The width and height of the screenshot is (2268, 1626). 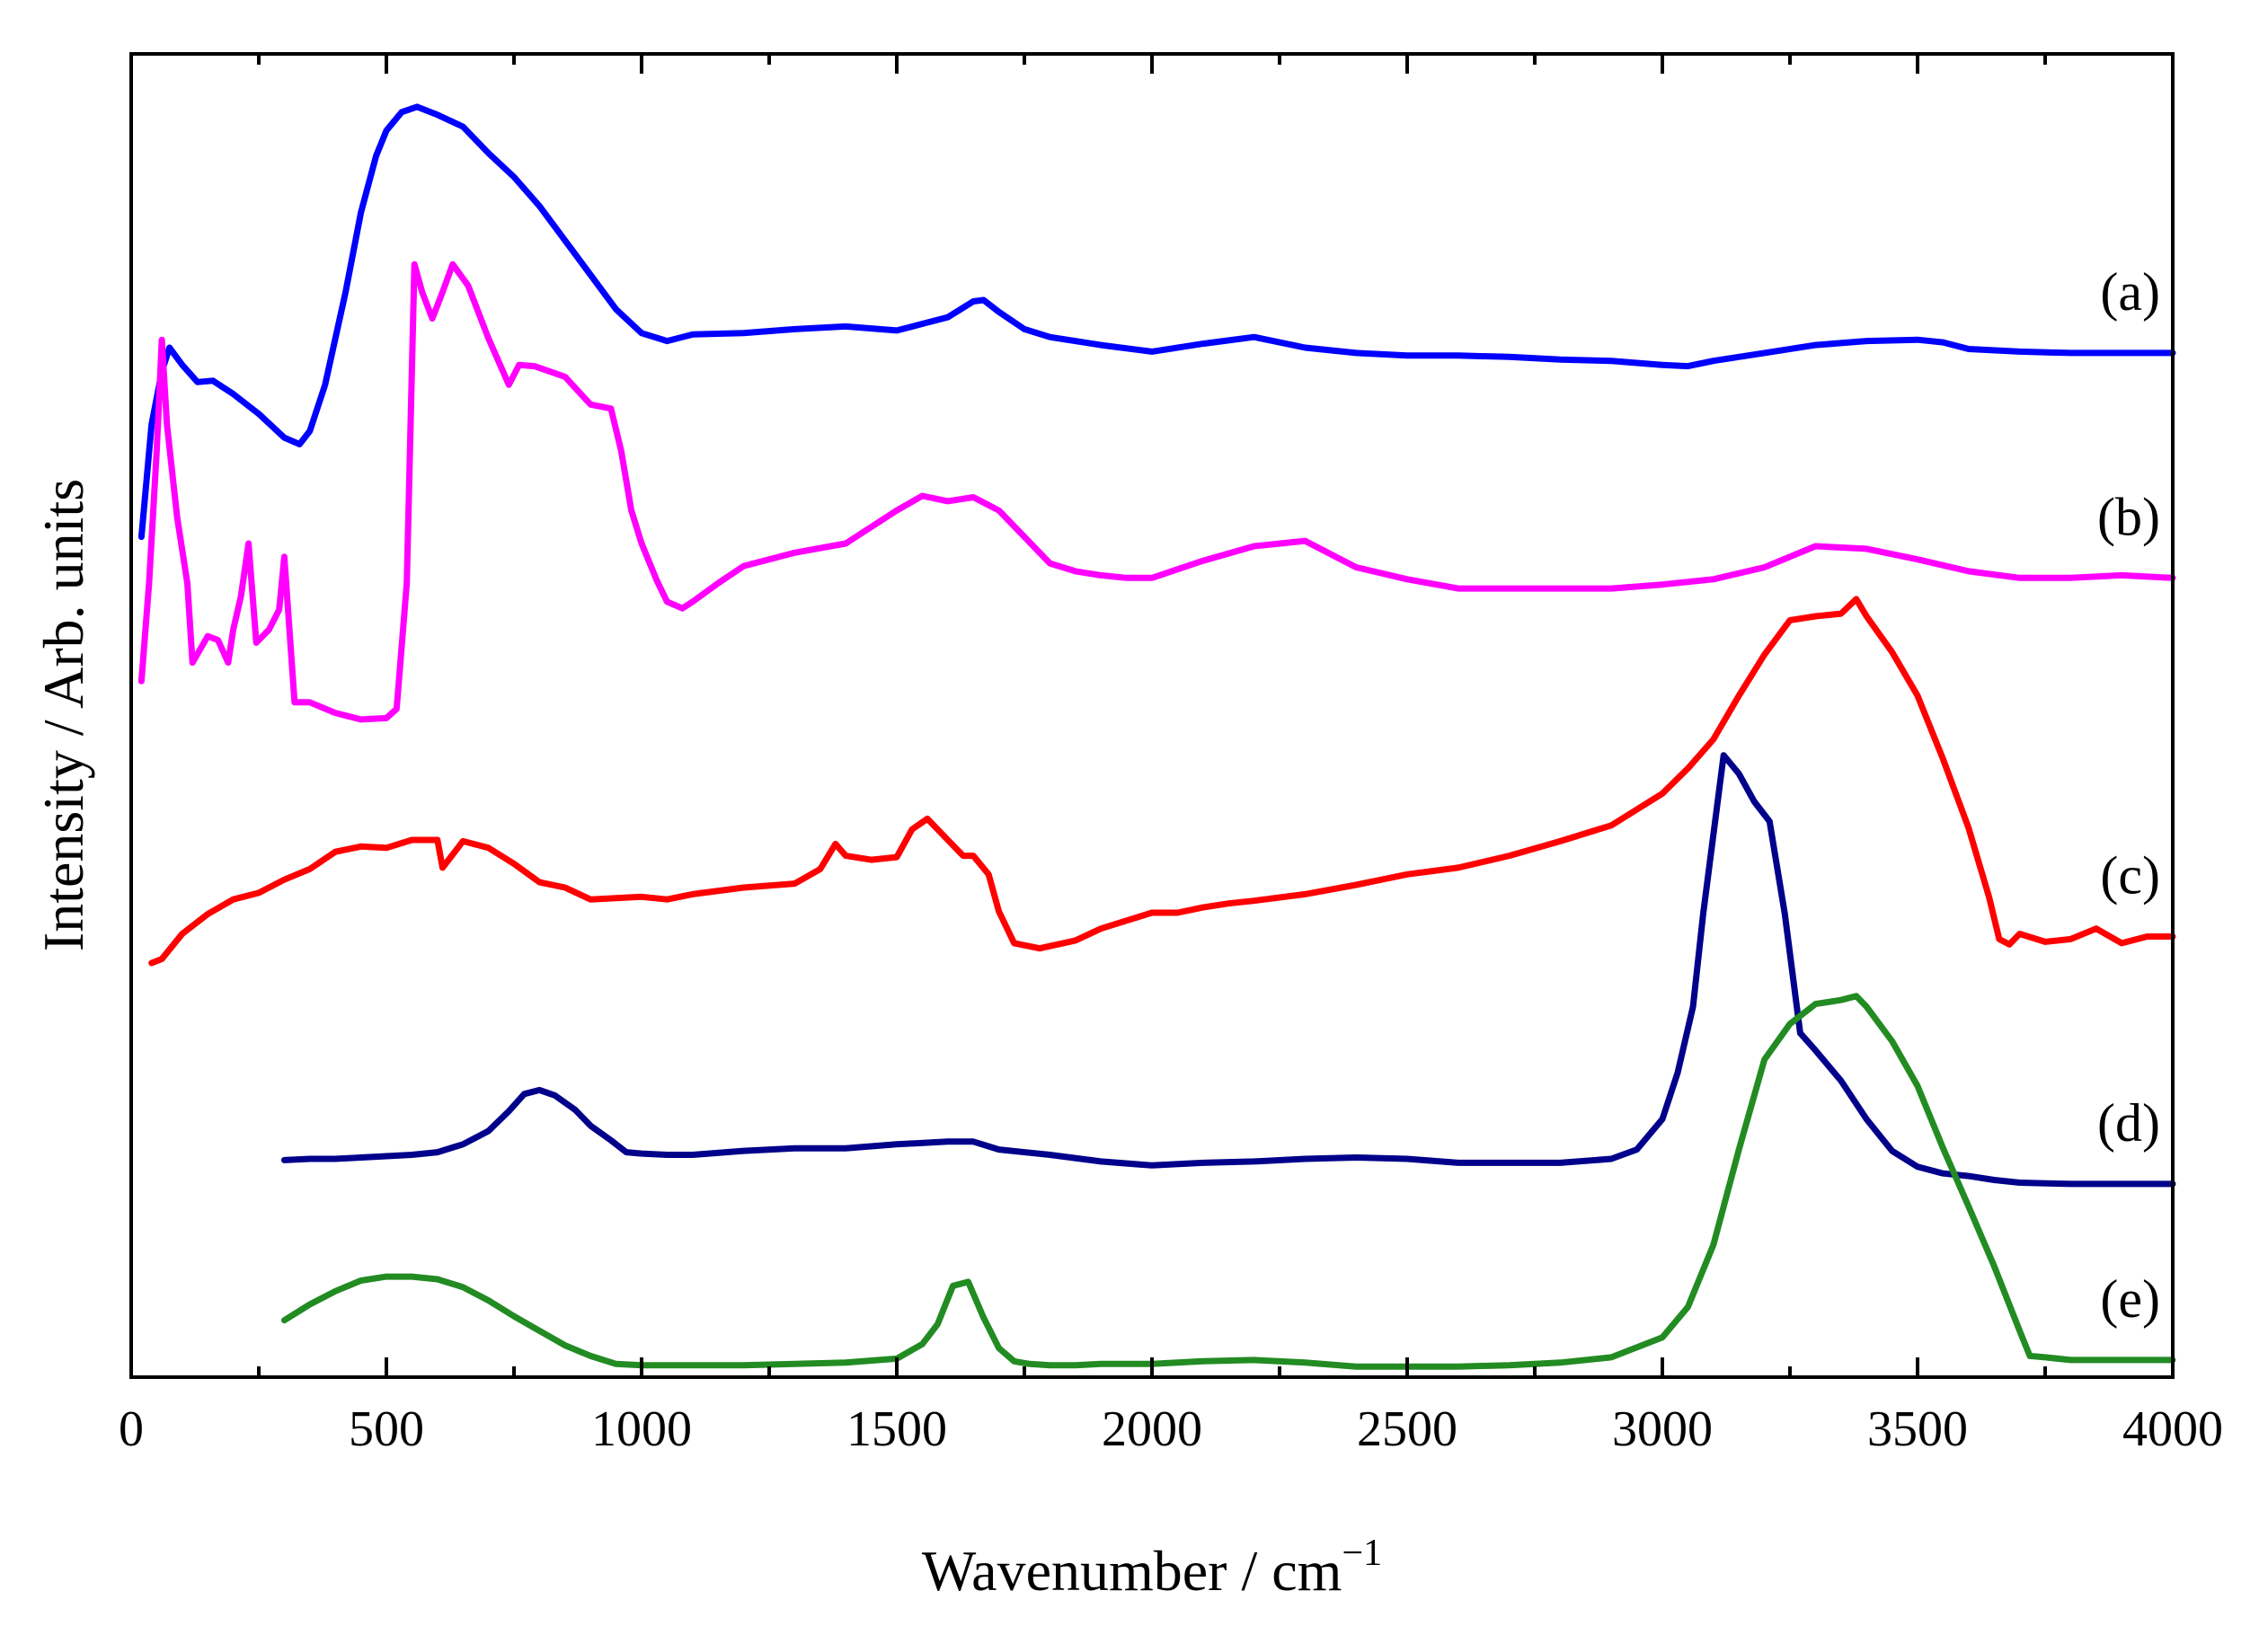 I want to click on x-tick-label-3000: 3000, so click(x=1662, y=1429).